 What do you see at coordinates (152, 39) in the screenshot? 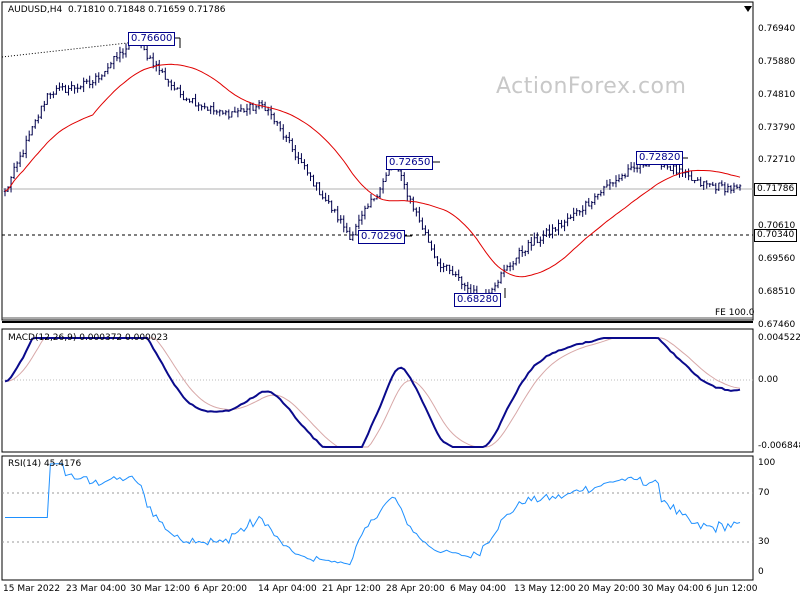
I see `high-annotation: 0.76600` at bounding box center [152, 39].